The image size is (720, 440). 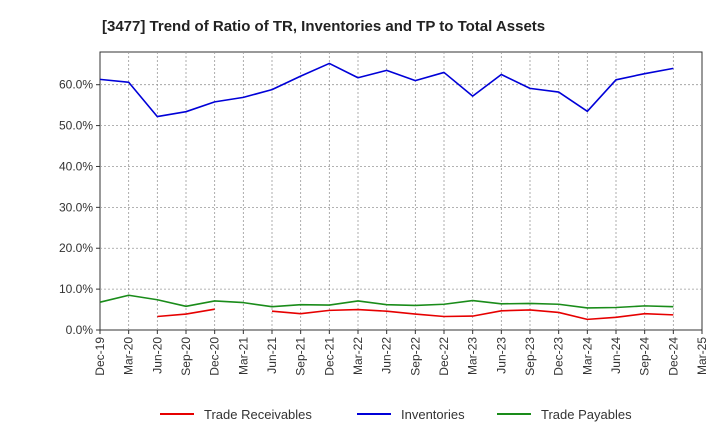 I want to click on y-tick-label: 40.0%, so click(x=76, y=166).